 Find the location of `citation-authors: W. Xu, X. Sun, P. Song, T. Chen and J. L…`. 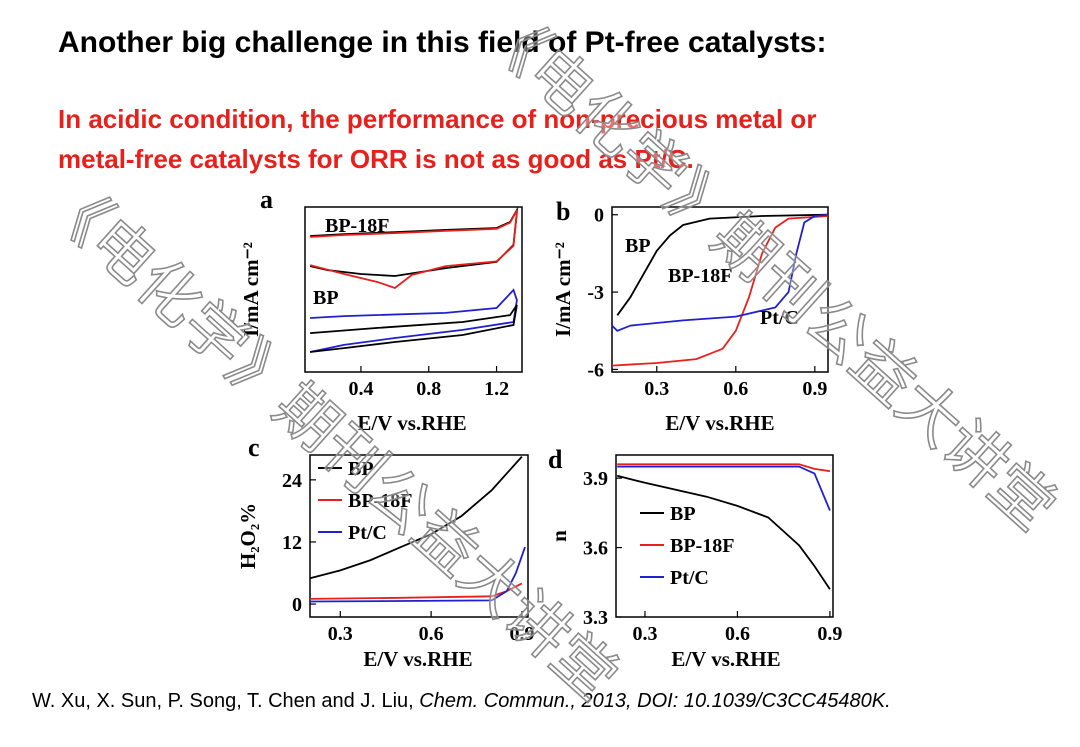

citation-authors: W. Xu, X. Sun, P. Song, T. Chen and J. L… is located at coordinates (225, 701).